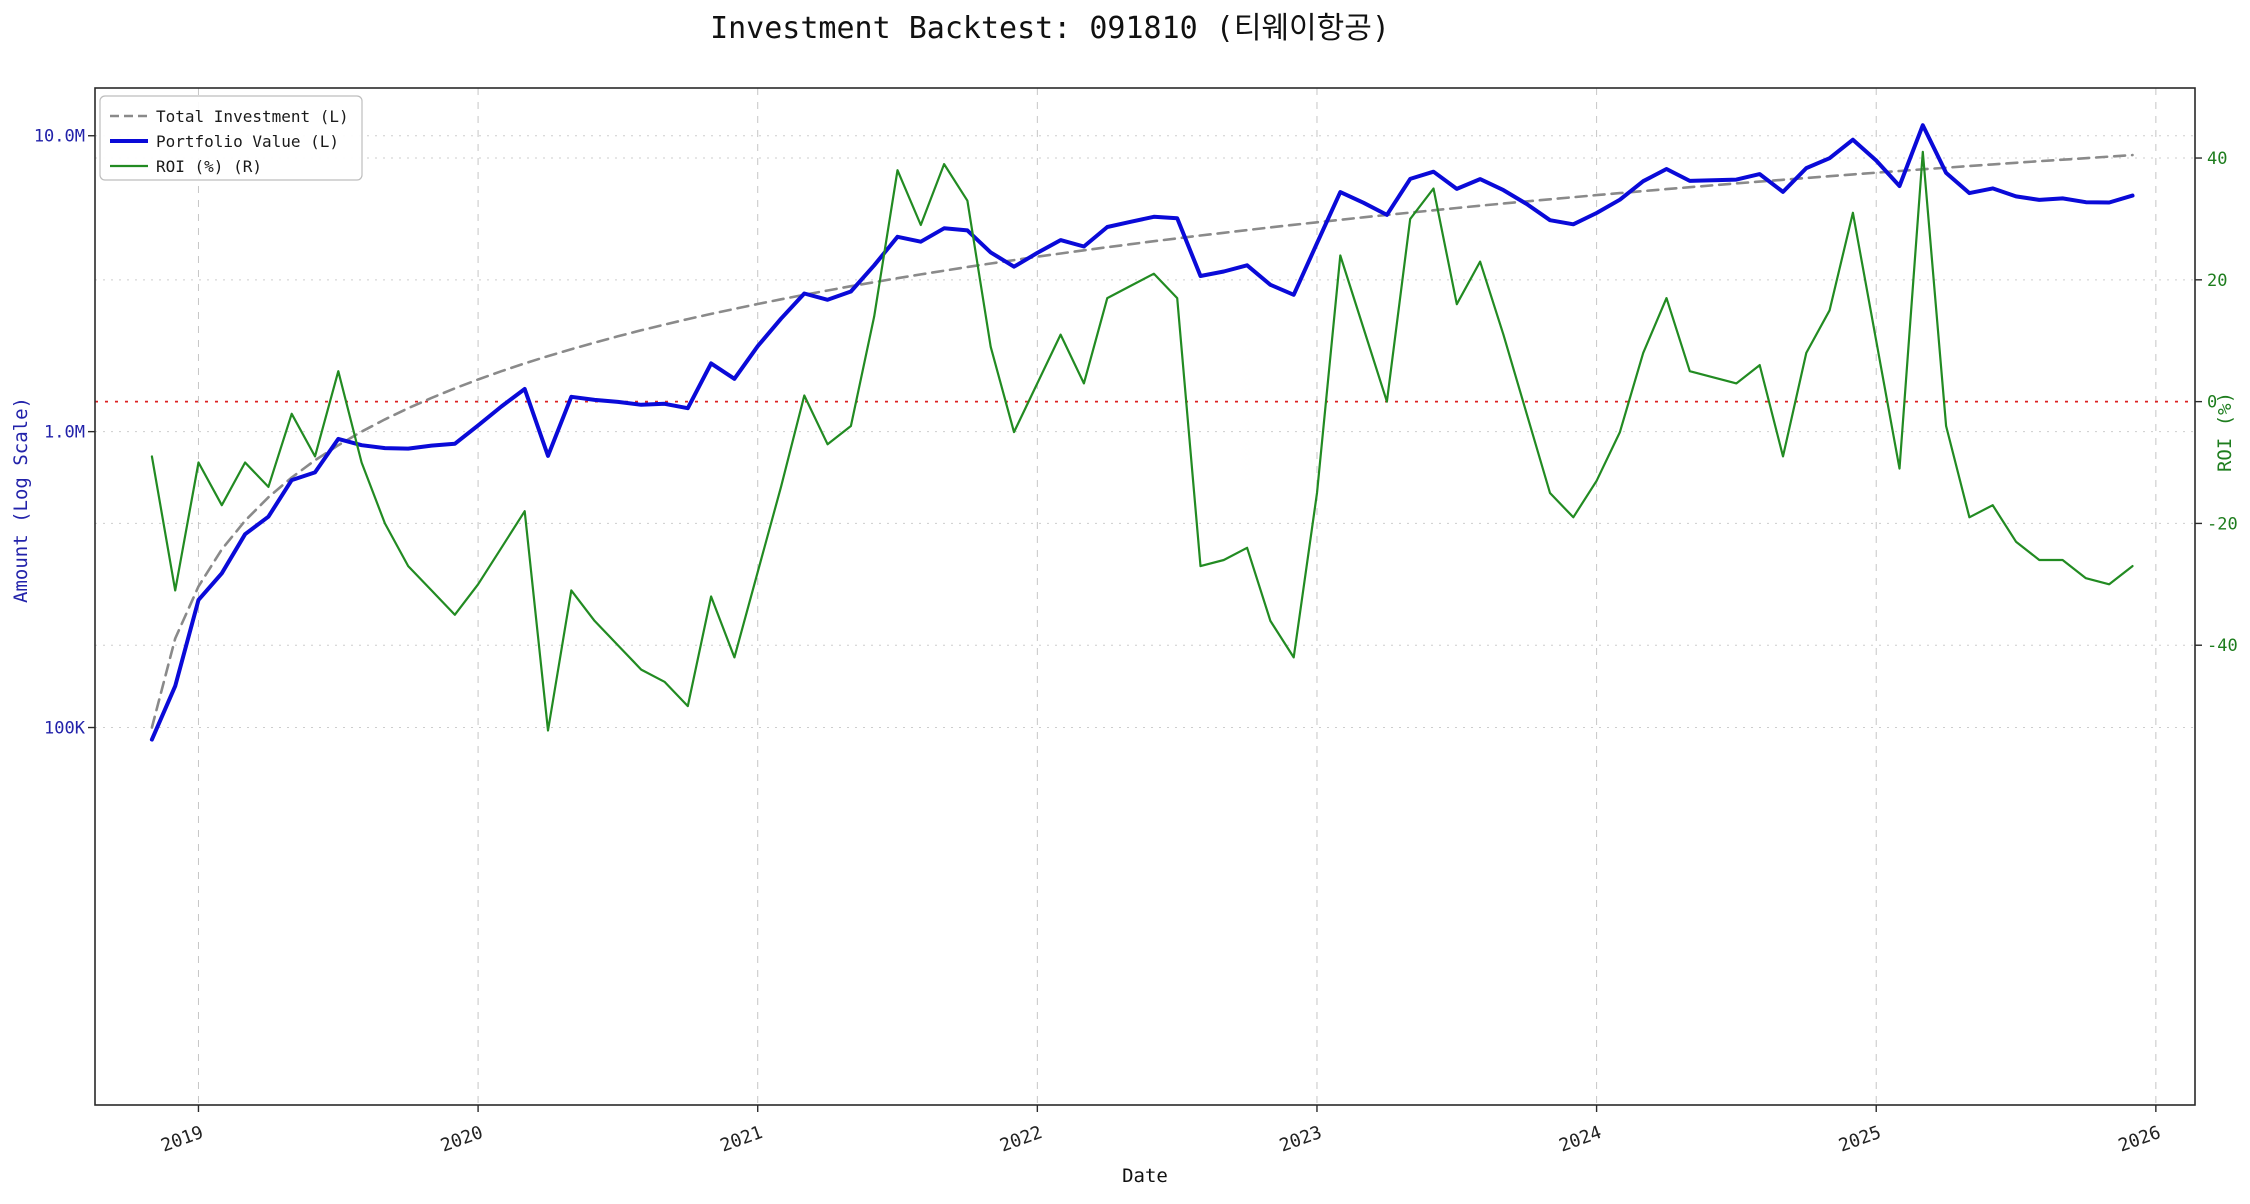  Describe the element at coordinates (2217, 281) in the screenshot. I see `right-tick-20: 20` at that location.